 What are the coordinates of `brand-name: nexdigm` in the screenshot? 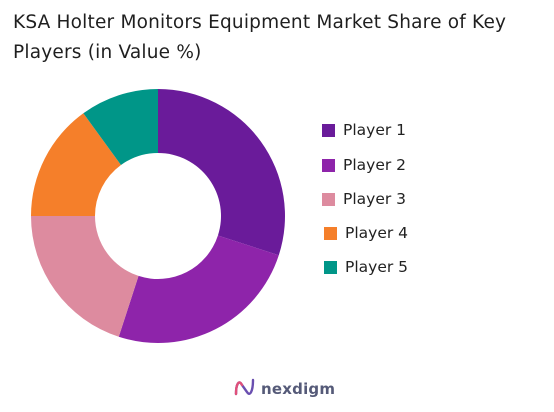 It's located at (298, 389).